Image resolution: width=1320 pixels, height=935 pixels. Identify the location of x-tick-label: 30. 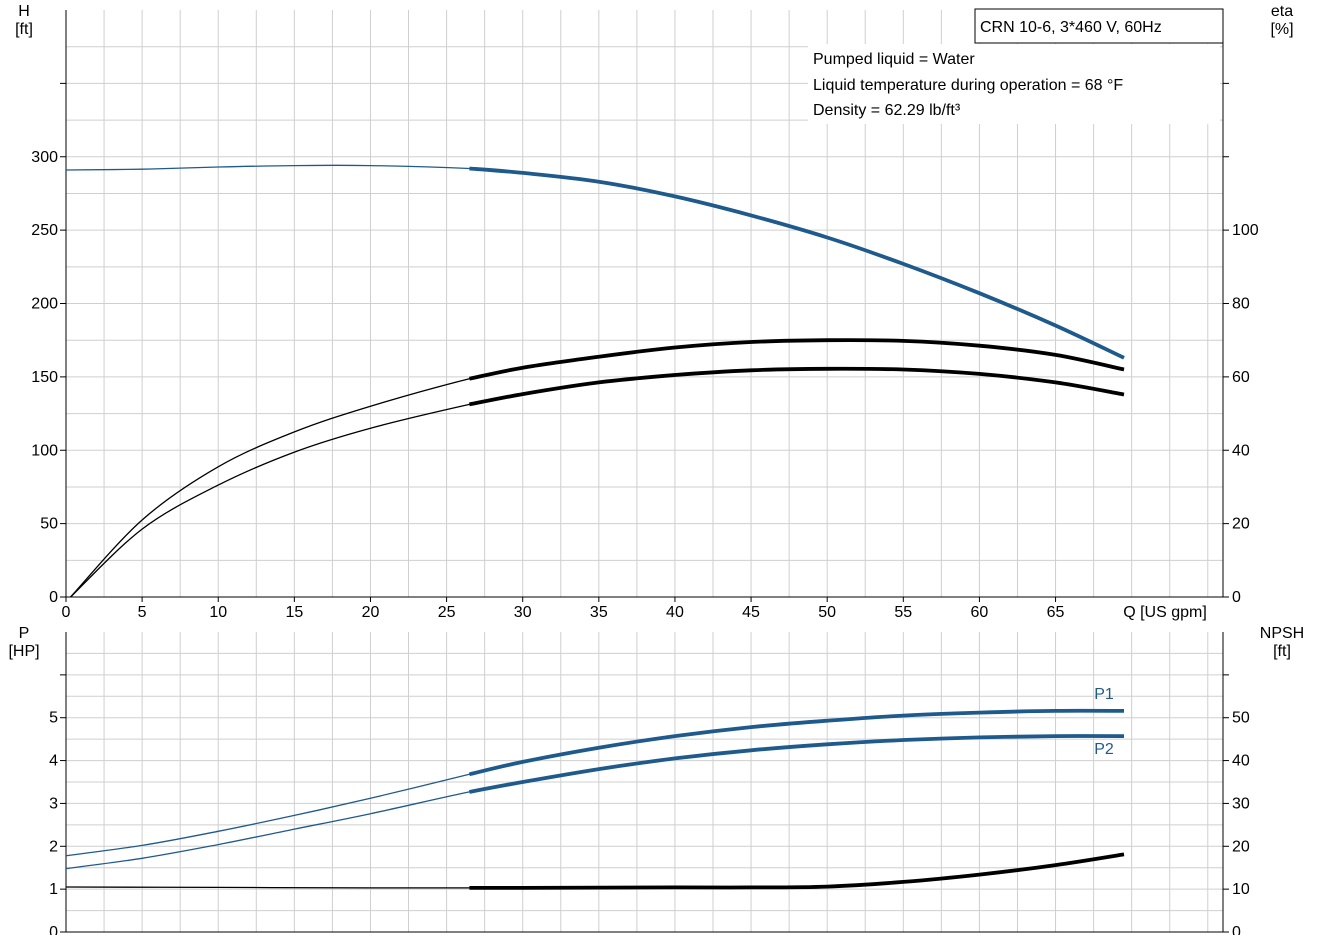
(523, 612).